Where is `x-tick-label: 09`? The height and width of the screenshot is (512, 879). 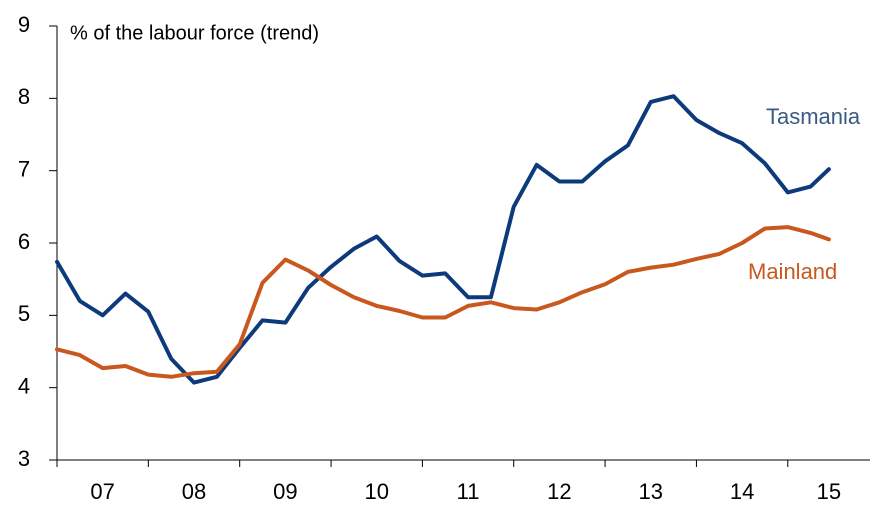
x-tick-label: 09 is located at coordinates (285, 491).